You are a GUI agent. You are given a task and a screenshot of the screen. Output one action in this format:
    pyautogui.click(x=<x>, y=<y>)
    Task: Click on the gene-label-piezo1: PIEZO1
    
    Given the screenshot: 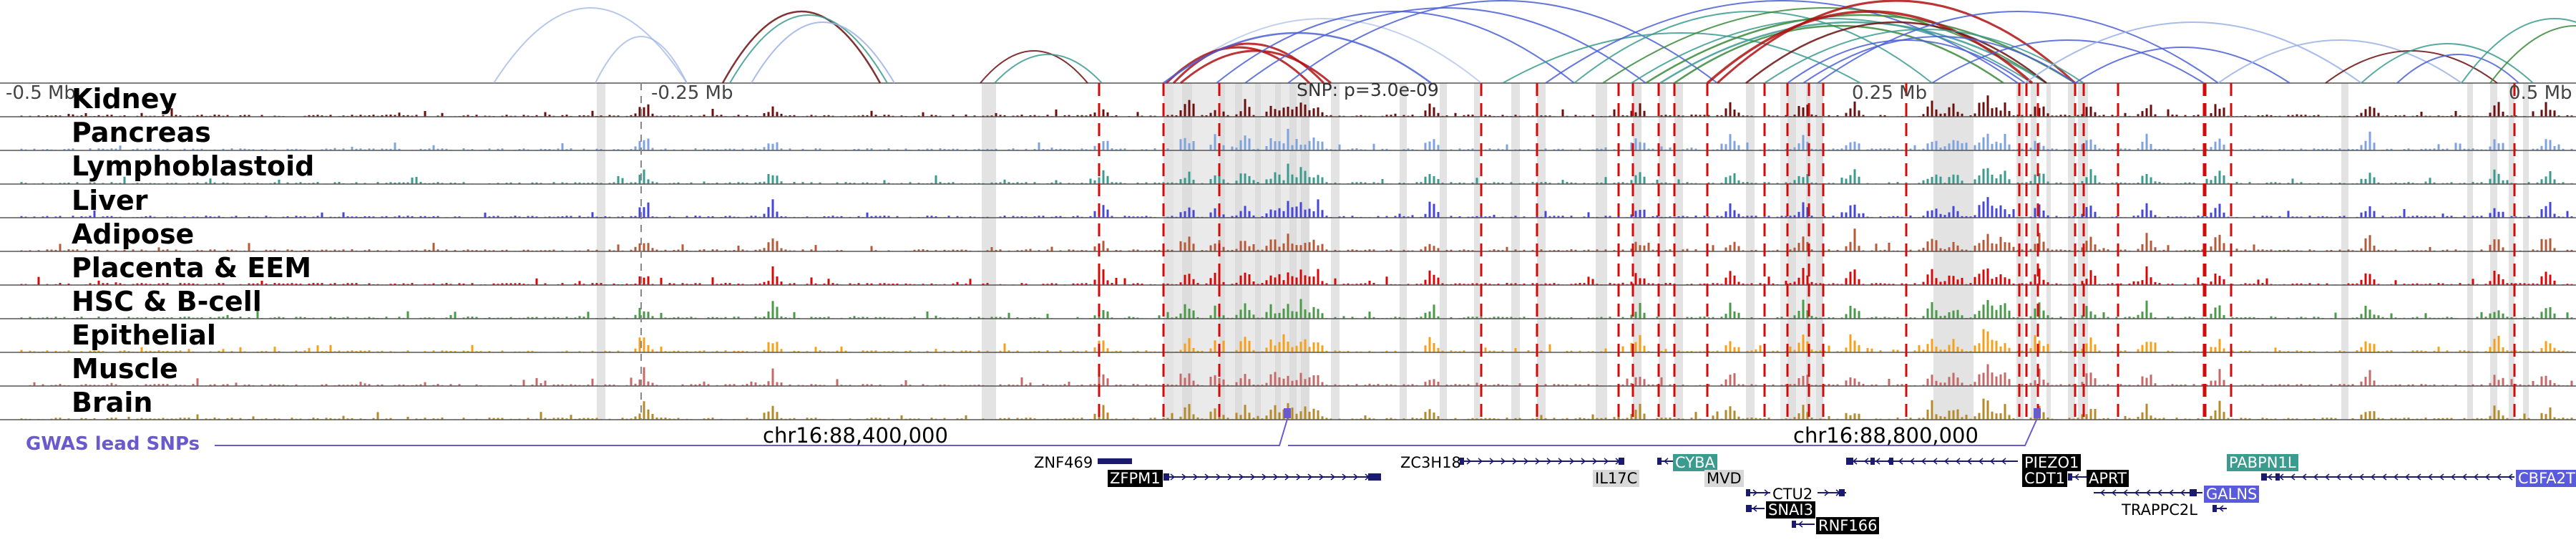 What is the action you would take?
    pyautogui.click(x=2052, y=462)
    